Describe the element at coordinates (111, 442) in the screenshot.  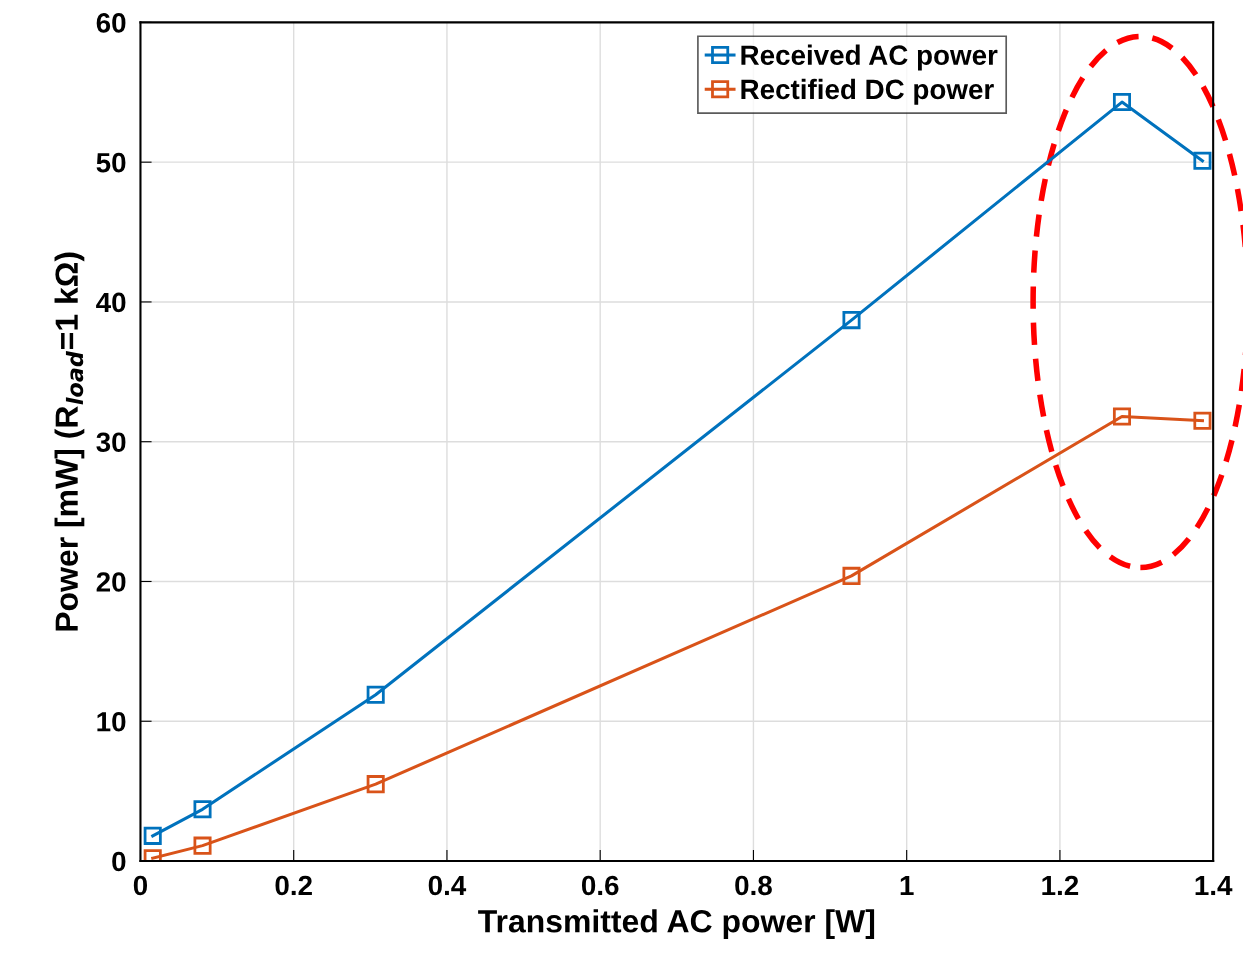
I see `y-tick-label: 30` at that location.